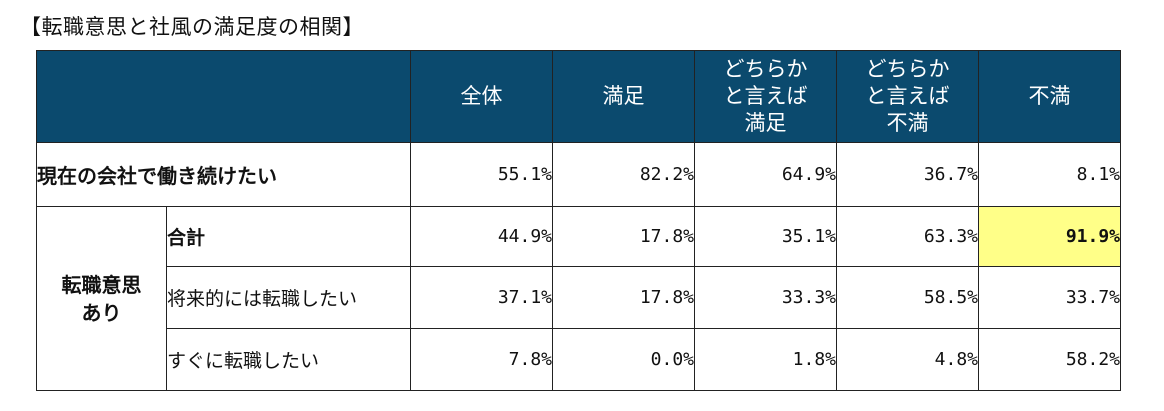 The image size is (1164, 411). What do you see at coordinates (1049, 236) in the screenshot?
I see `highlighted-cell: 91.9%` at bounding box center [1049, 236].